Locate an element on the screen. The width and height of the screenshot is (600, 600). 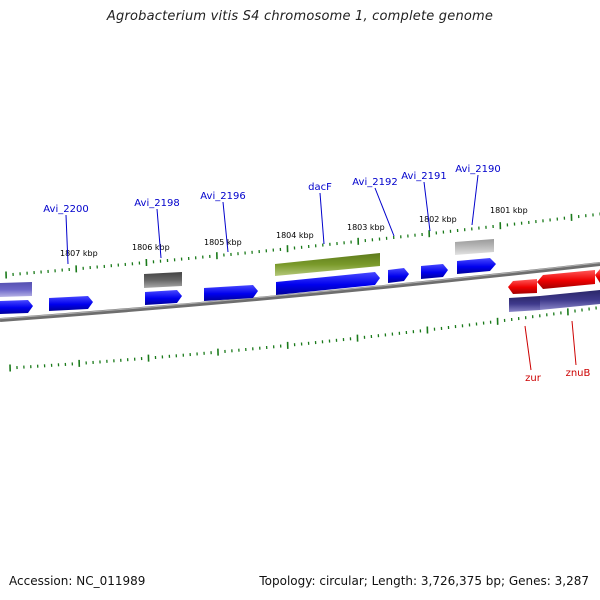
gene-label-Avi_2190: Avi_2190 is located at coordinates (477, 169).